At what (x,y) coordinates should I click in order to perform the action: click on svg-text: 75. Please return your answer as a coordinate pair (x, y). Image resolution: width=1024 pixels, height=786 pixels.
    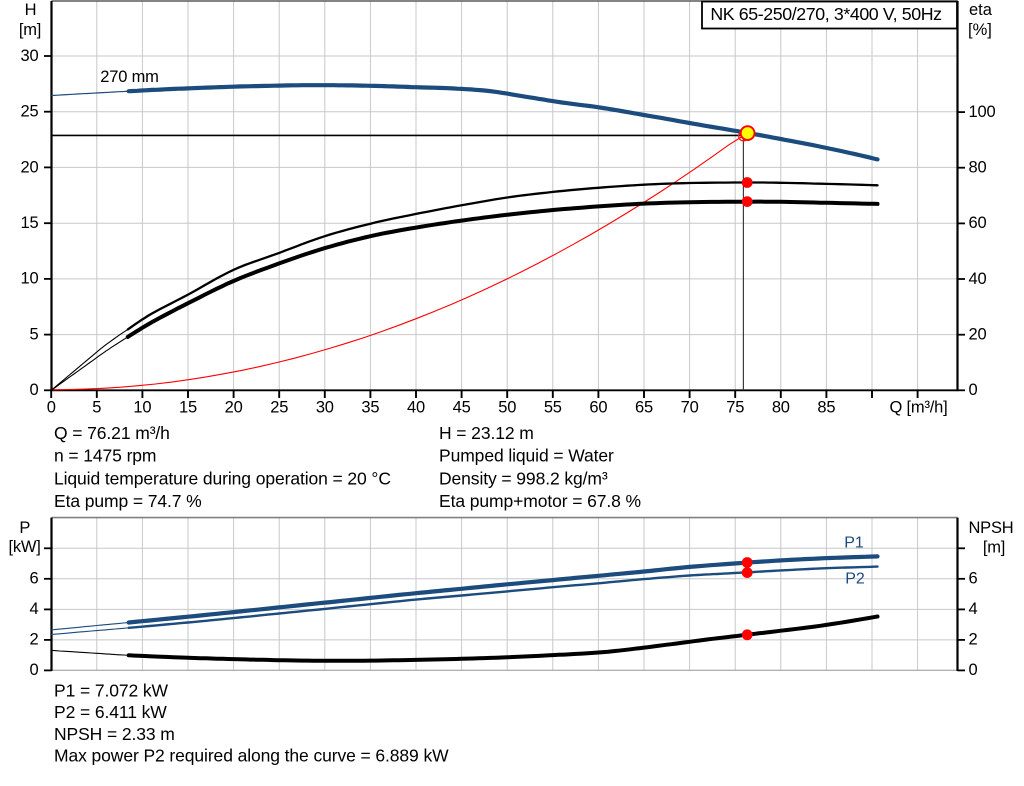
    Looking at the image, I should click on (735, 408).